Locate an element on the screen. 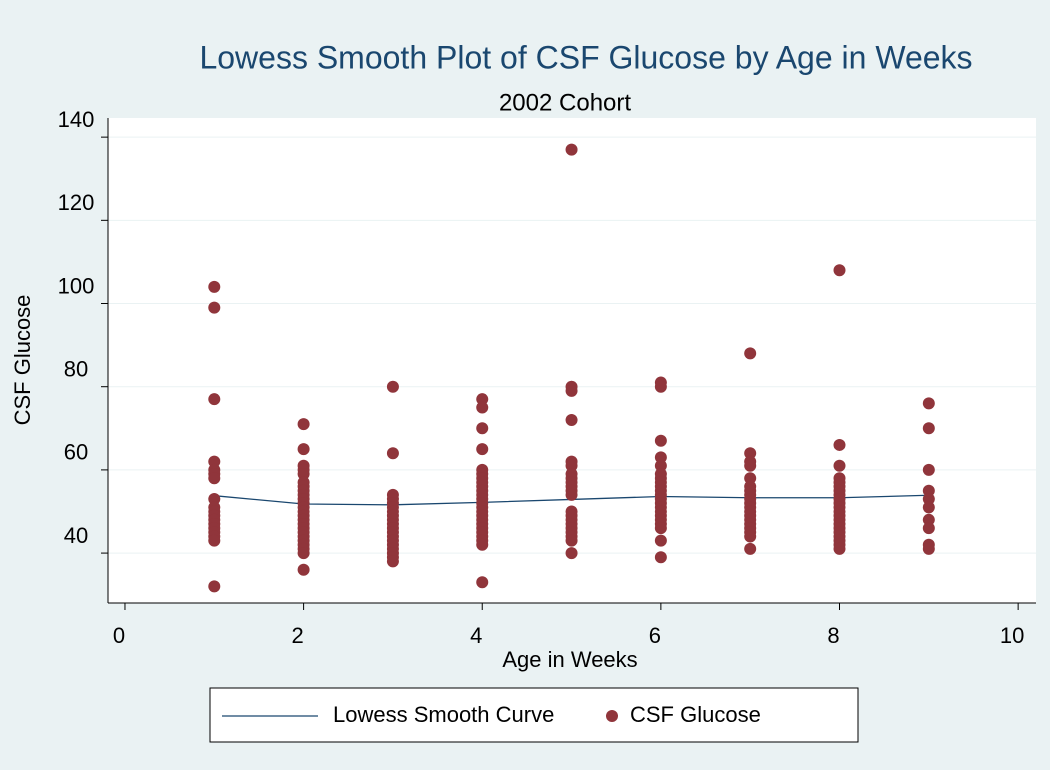 The width and height of the screenshot is (1050, 770). chart-subtitle: 2002 Cohort is located at coordinates (565, 102).